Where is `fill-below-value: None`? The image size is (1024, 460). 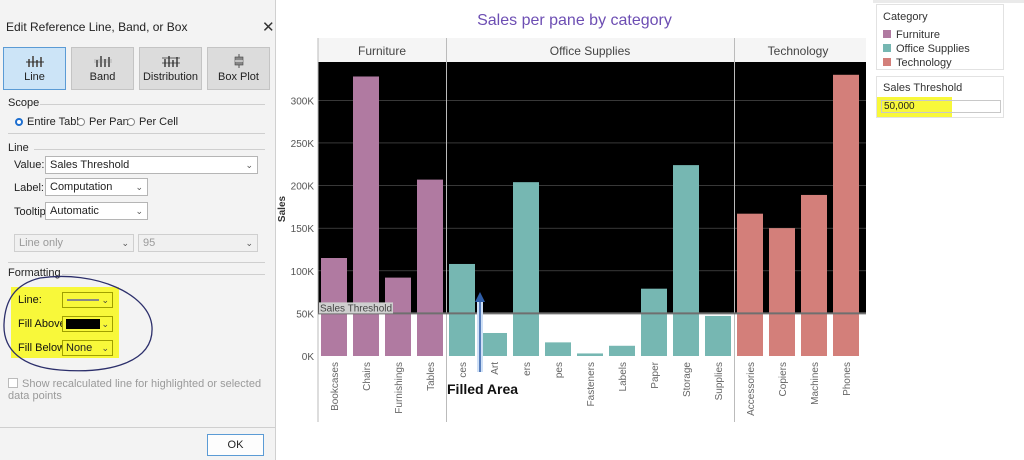 fill-below-value: None is located at coordinates (79, 348).